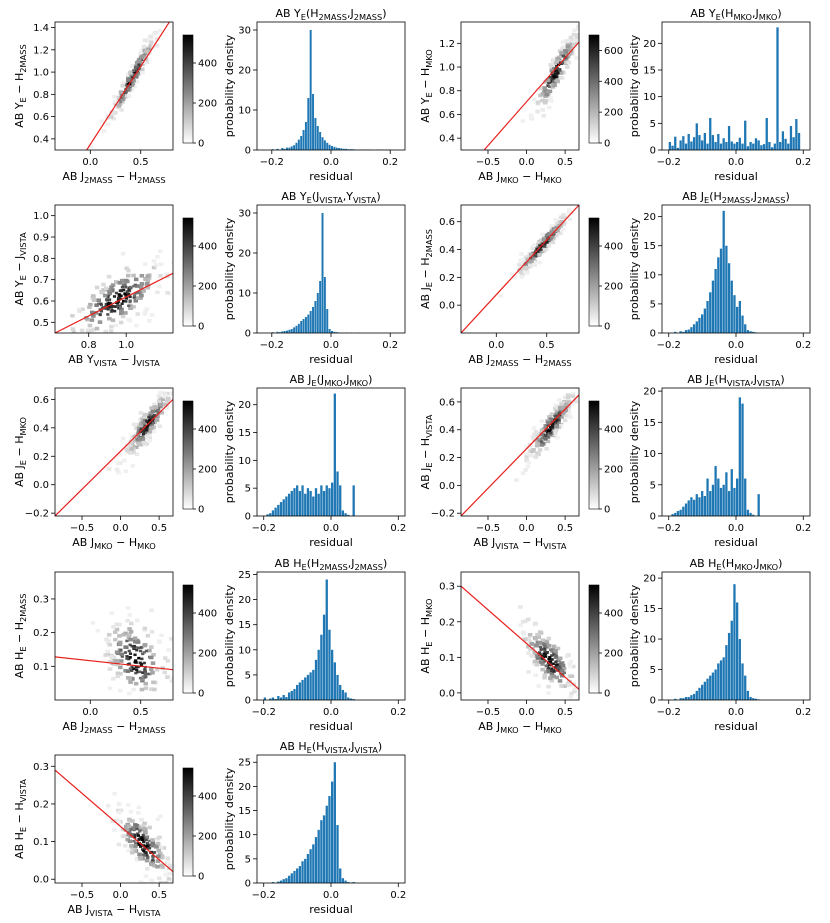  I want to click on x-tick-label: 0.2, so click(398, 712).